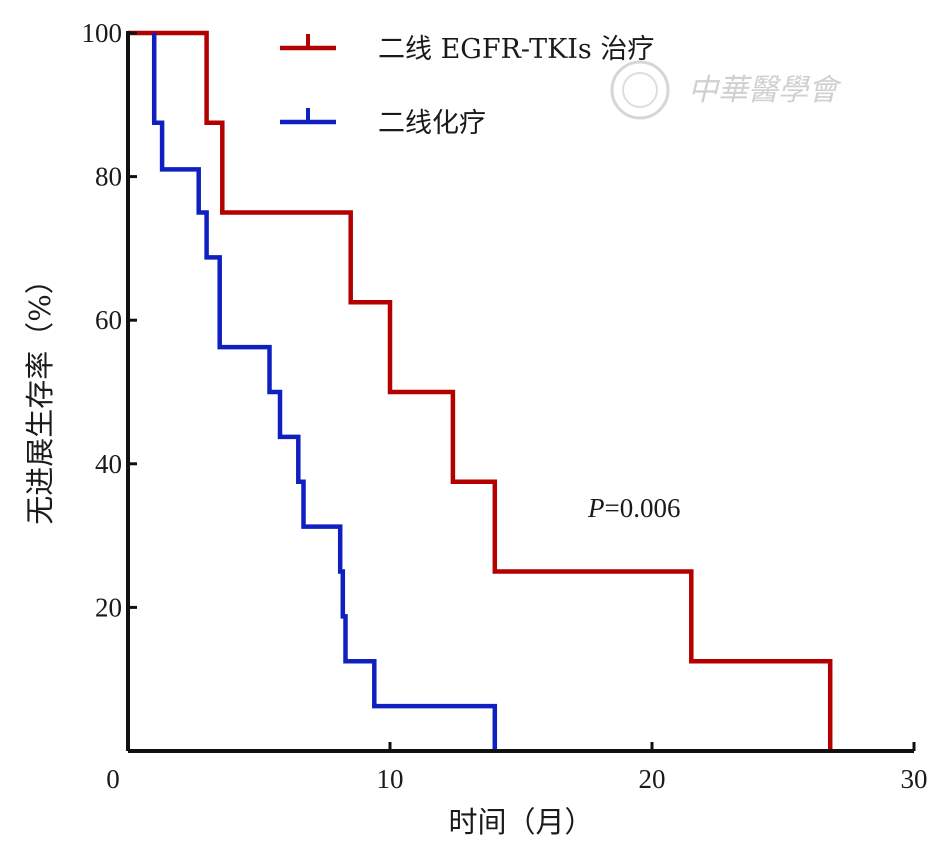 This screenshot has height=844, width=948. I want to click on x-tick-label: 0, so click(113, 779).